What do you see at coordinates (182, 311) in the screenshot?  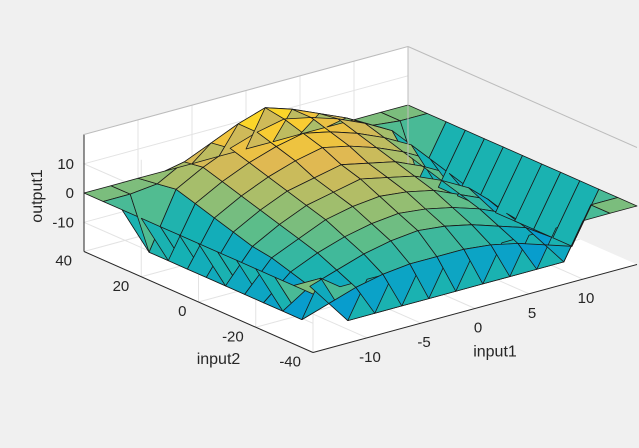 I see `y-tick-label: 0` at bounding box center [182, 311].